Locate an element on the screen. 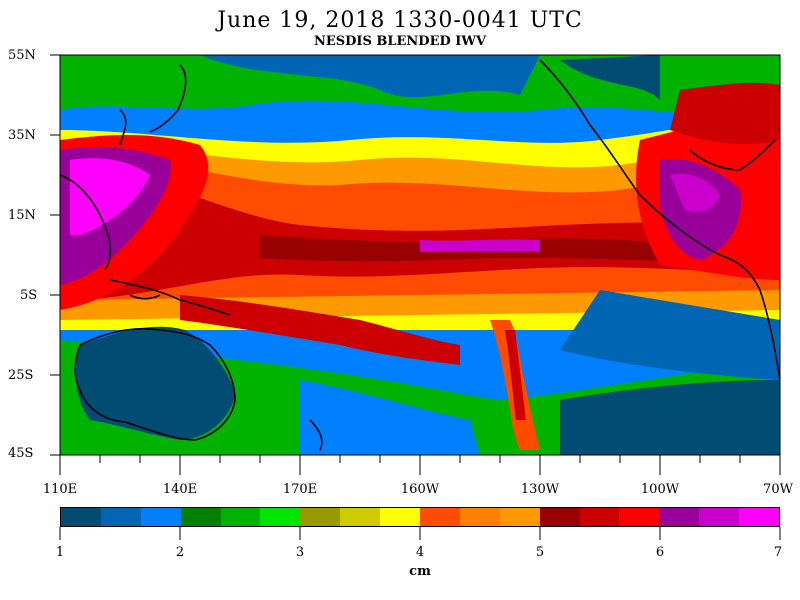  colorbar-unit: cm is located at coordinates (420, 571).